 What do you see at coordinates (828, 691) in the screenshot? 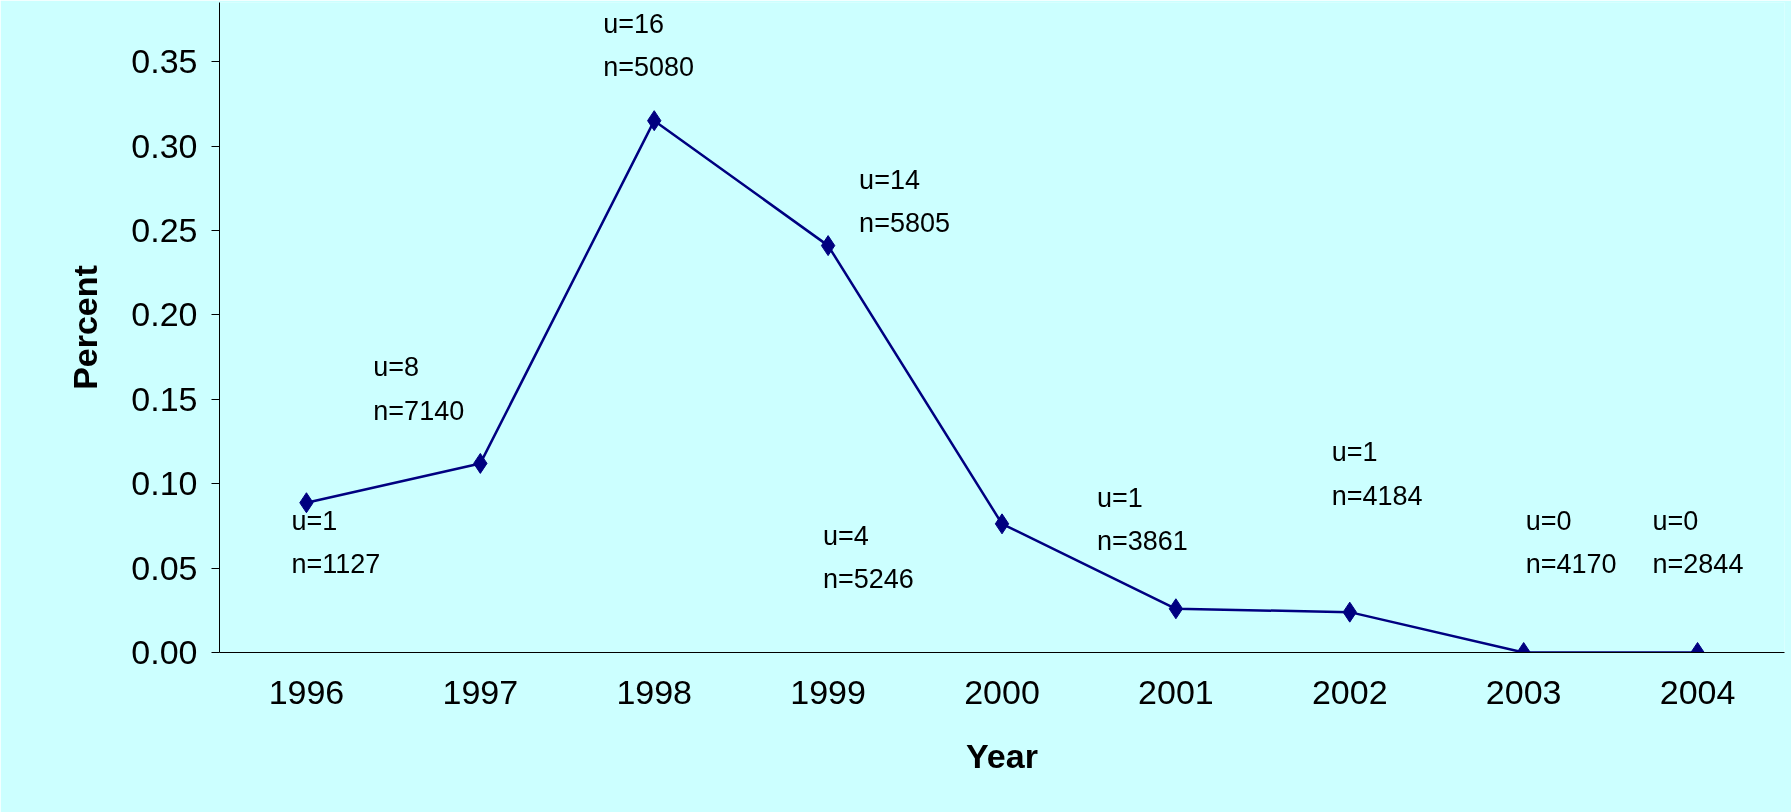
I see `x-tick-label: 1999` at bounding box center [828, 691].